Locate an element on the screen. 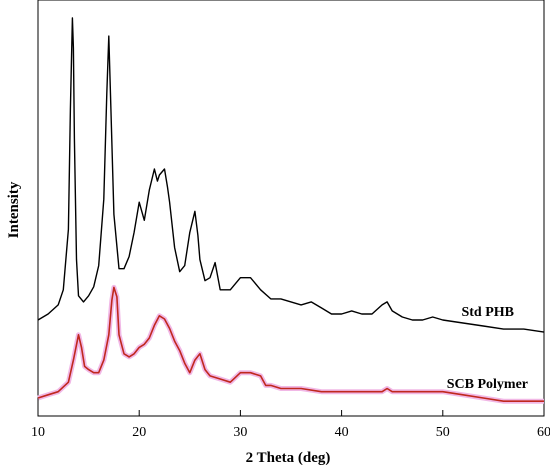  x-tick-label-40: 40 is located at coordinates (342, 432).